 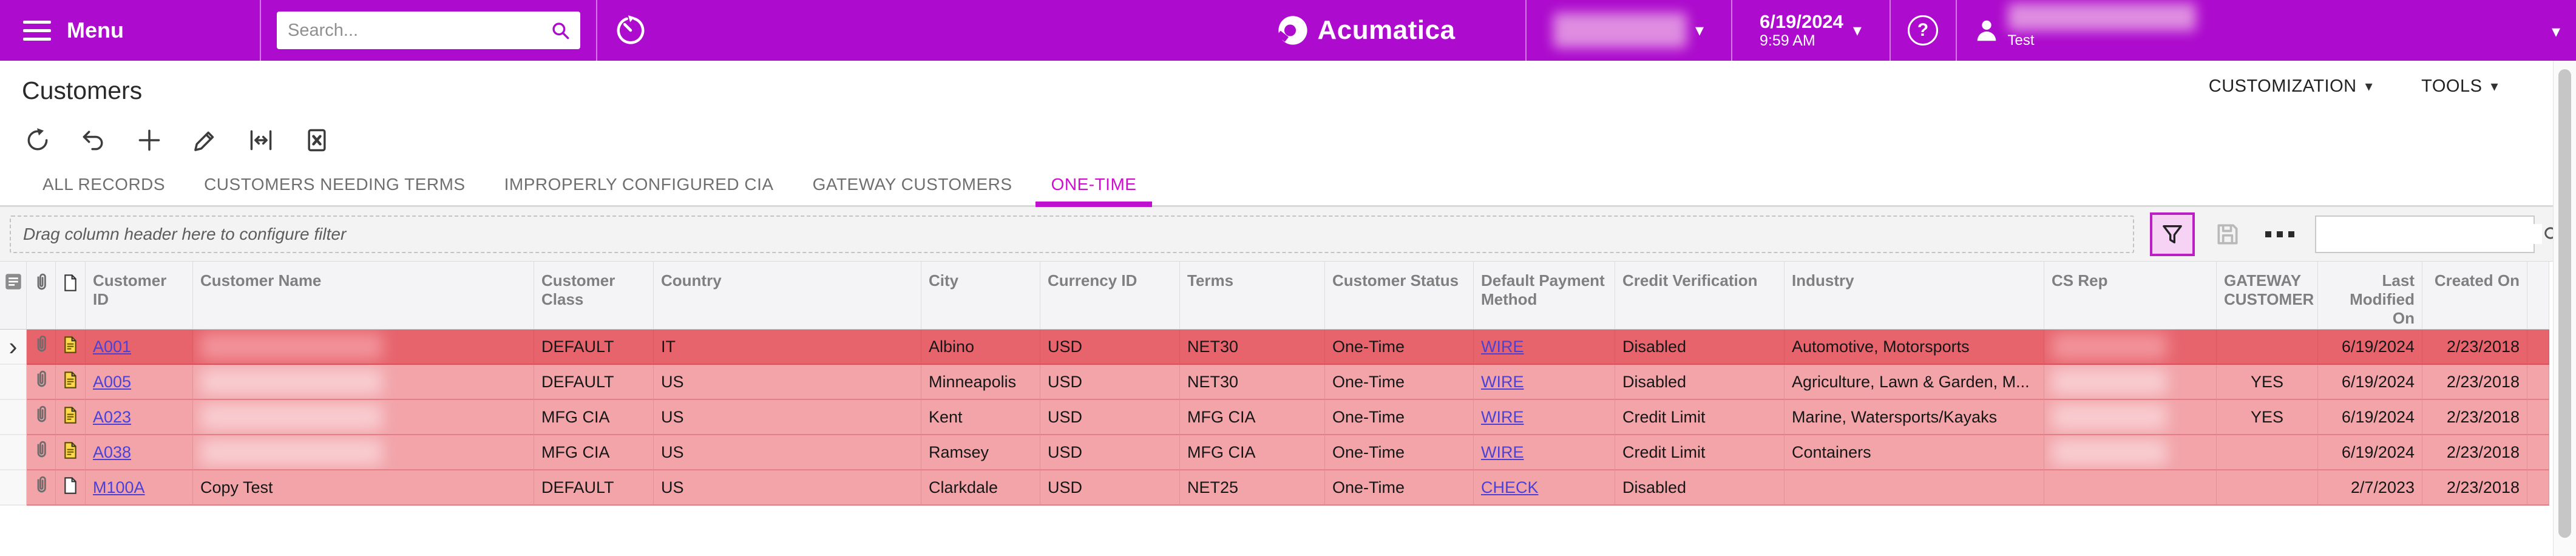 What do you see at coordinates (13, 347) in the screenshot?
I see `row-selector-cell: ›` at bounding box center [13, 347].